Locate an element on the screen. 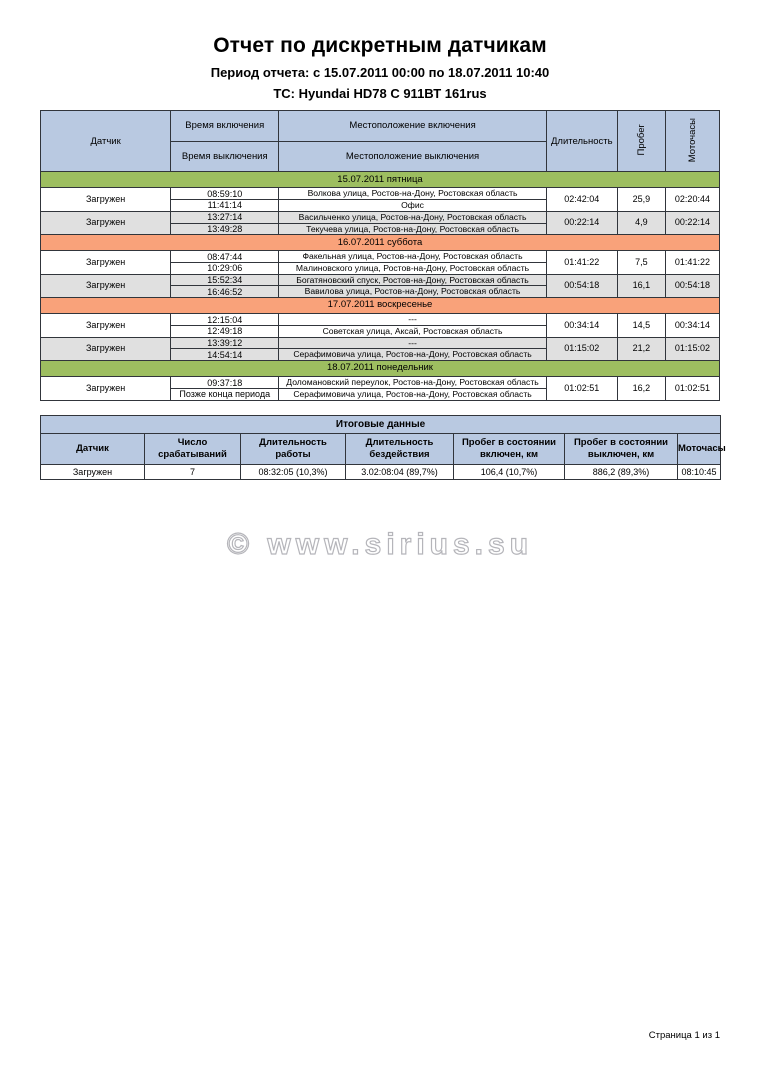  cell-time-on: 12:15:04 is located at coordinates (225, 319).